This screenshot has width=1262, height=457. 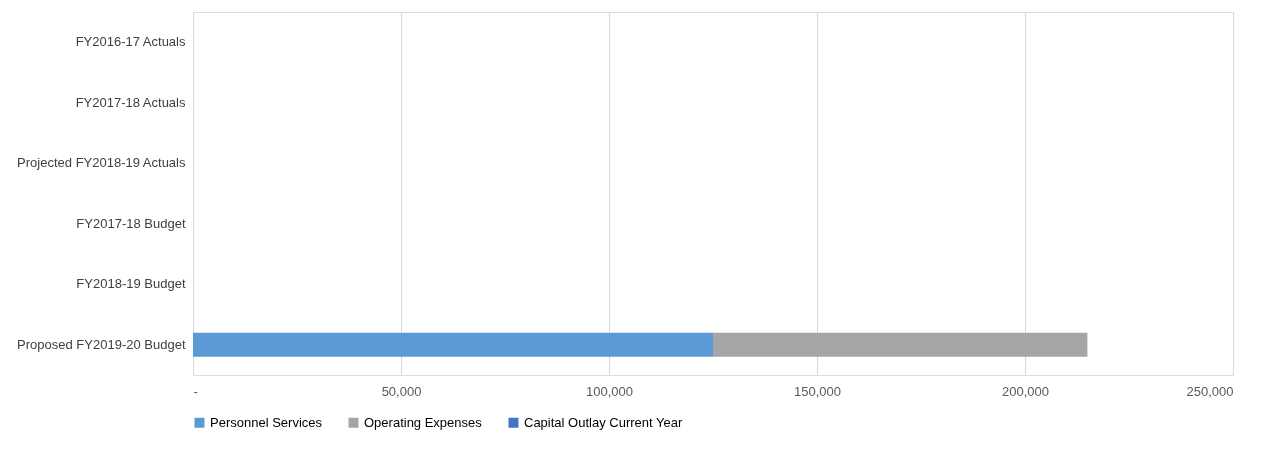 What do you see at coordinates (131, 284) in the screenshot?
I see `y-tick-label: FY2018-19 Budget` at bounding box center [131, 284].